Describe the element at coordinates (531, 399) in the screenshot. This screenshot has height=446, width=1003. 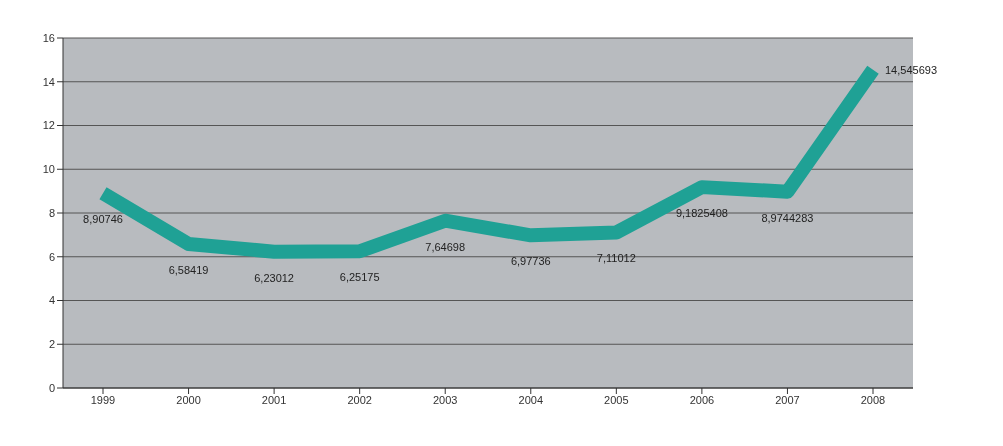
I see `x-tick-label: 2004` at that location.